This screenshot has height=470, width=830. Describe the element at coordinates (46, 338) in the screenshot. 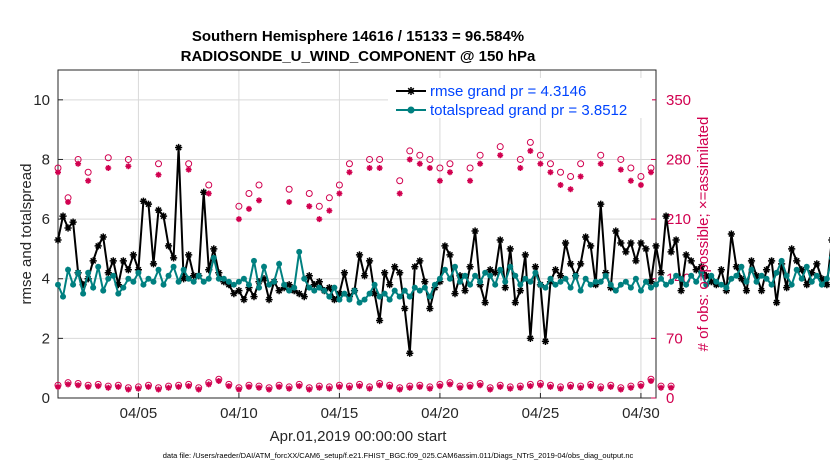

I see `y-tick-label: 2` at that location.